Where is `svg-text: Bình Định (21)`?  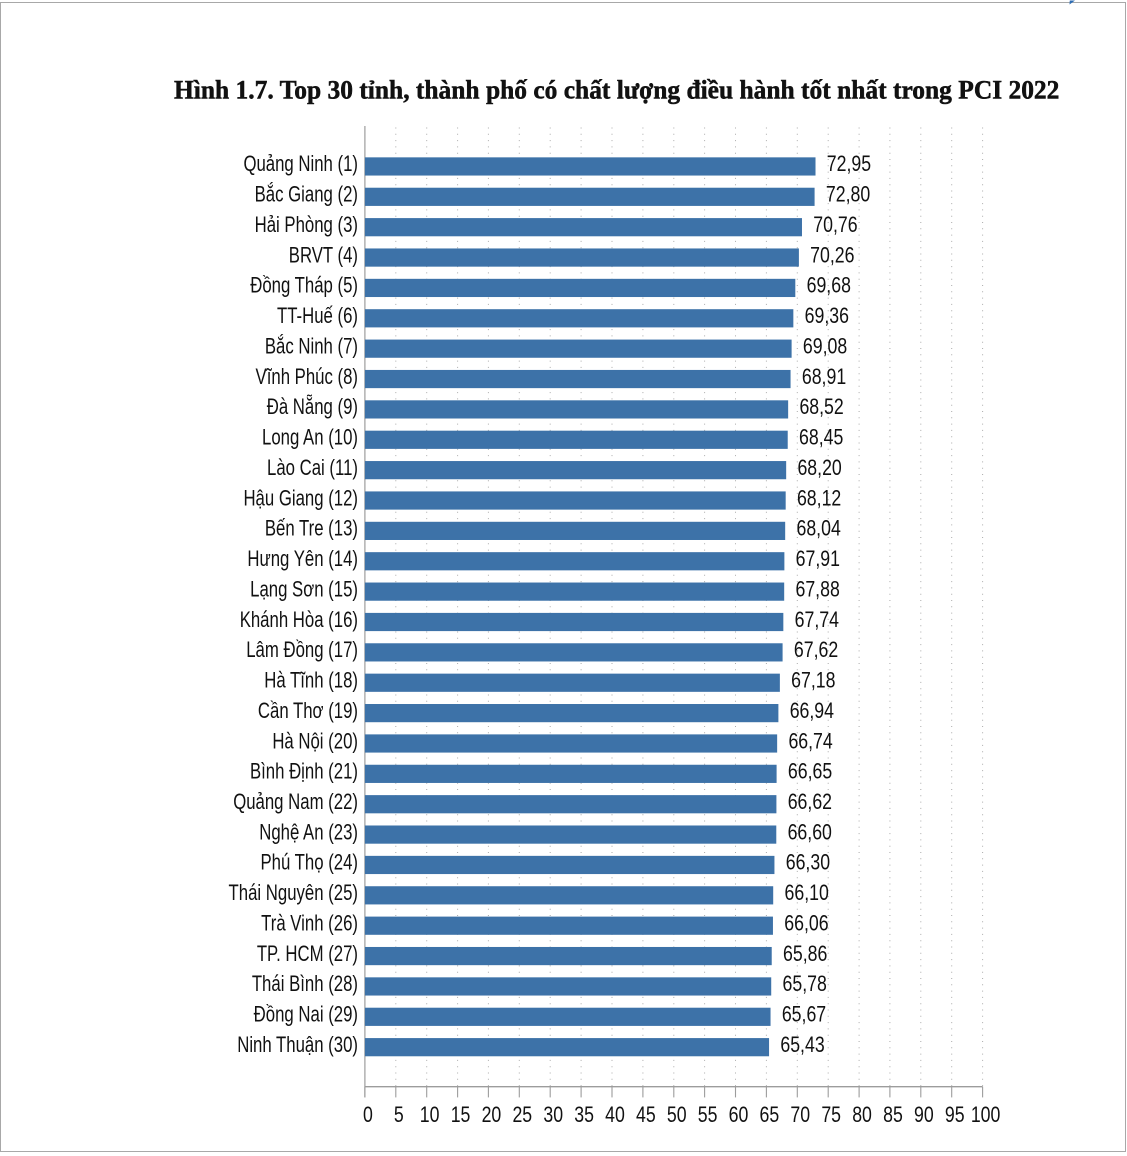
svg-text: Bình Định (21) is located at coordinates (304, 772).